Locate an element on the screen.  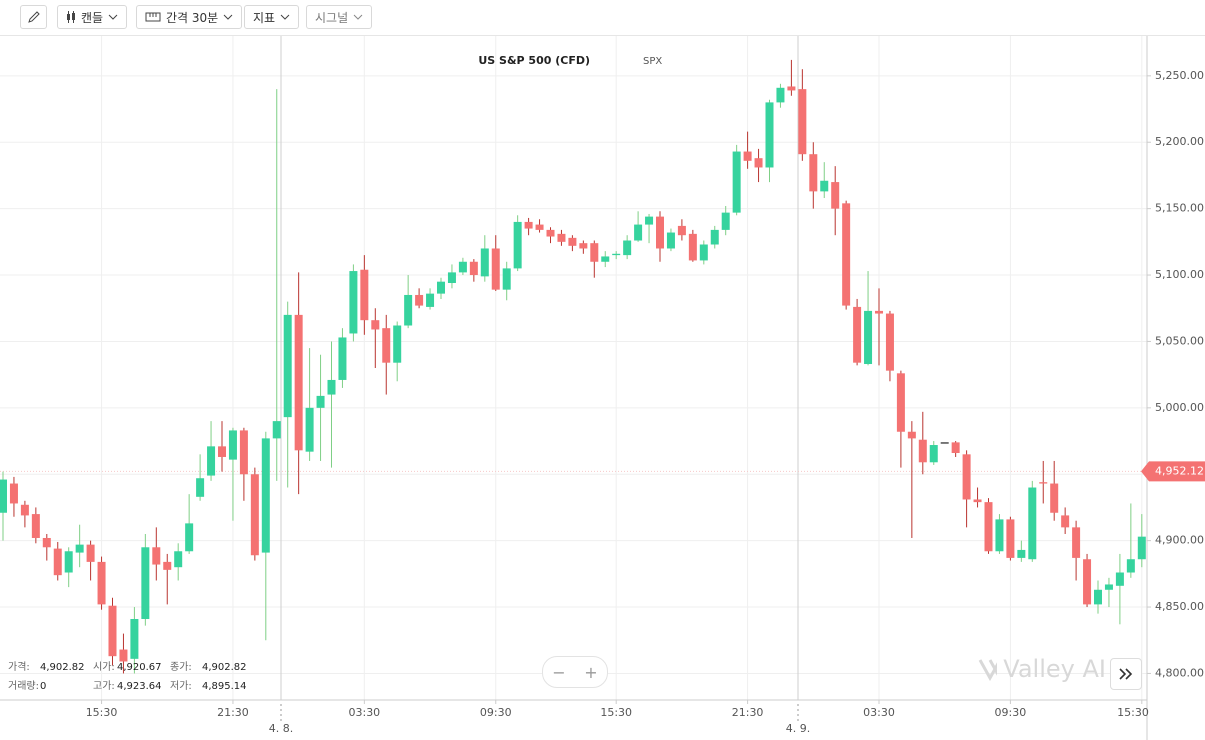
x-tick-label: 15:30 is located at coordinates (1133, 712).